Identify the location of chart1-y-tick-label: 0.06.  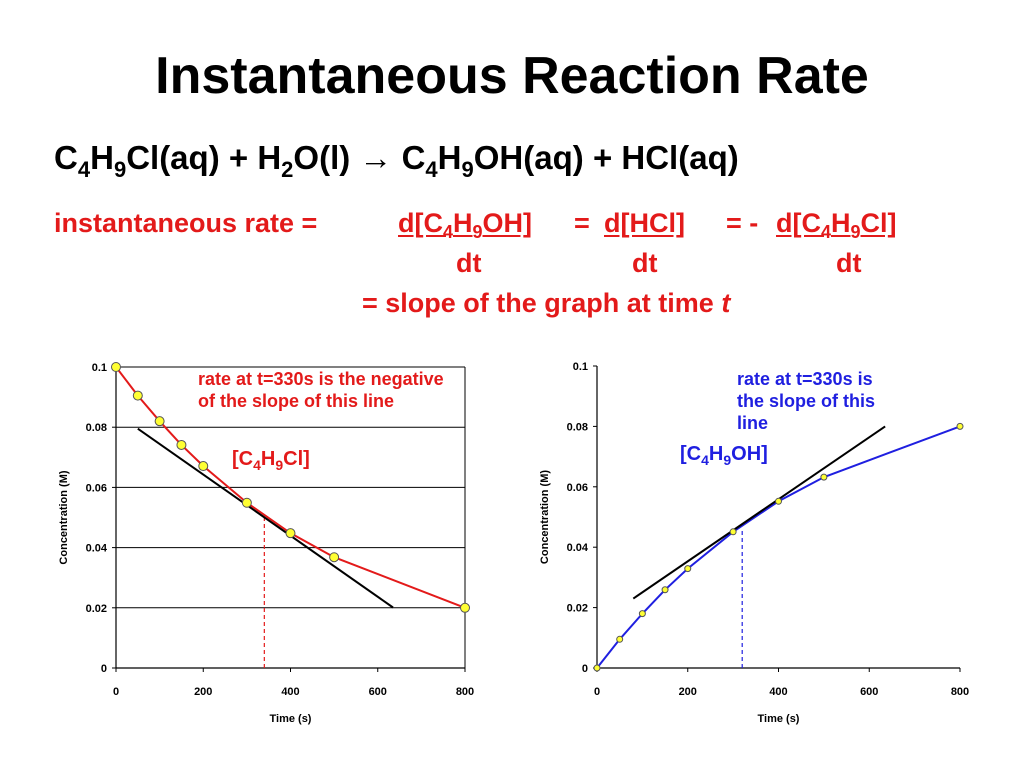
(96, 488).